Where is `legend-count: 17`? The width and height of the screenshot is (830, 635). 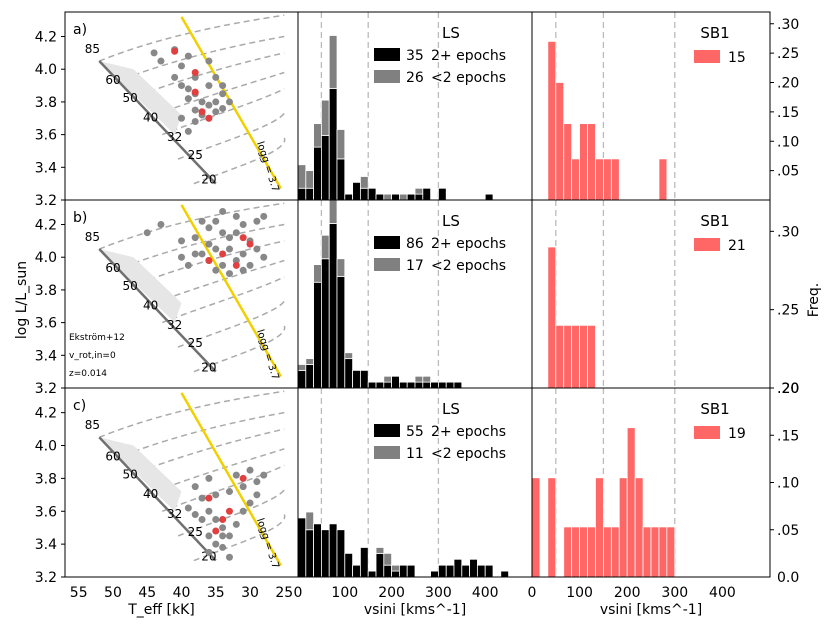 legend-count: 17 is located at coordinates (415, 266).